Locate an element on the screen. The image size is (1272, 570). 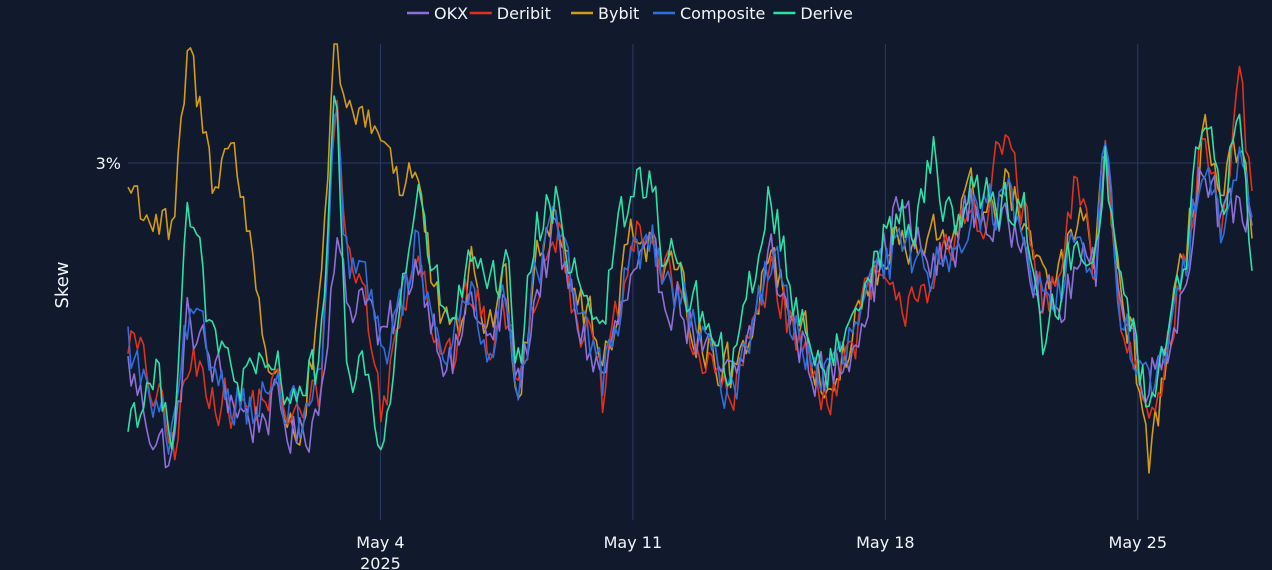
legend-item-deribit: Deribit is located at coordinates (510, 13).